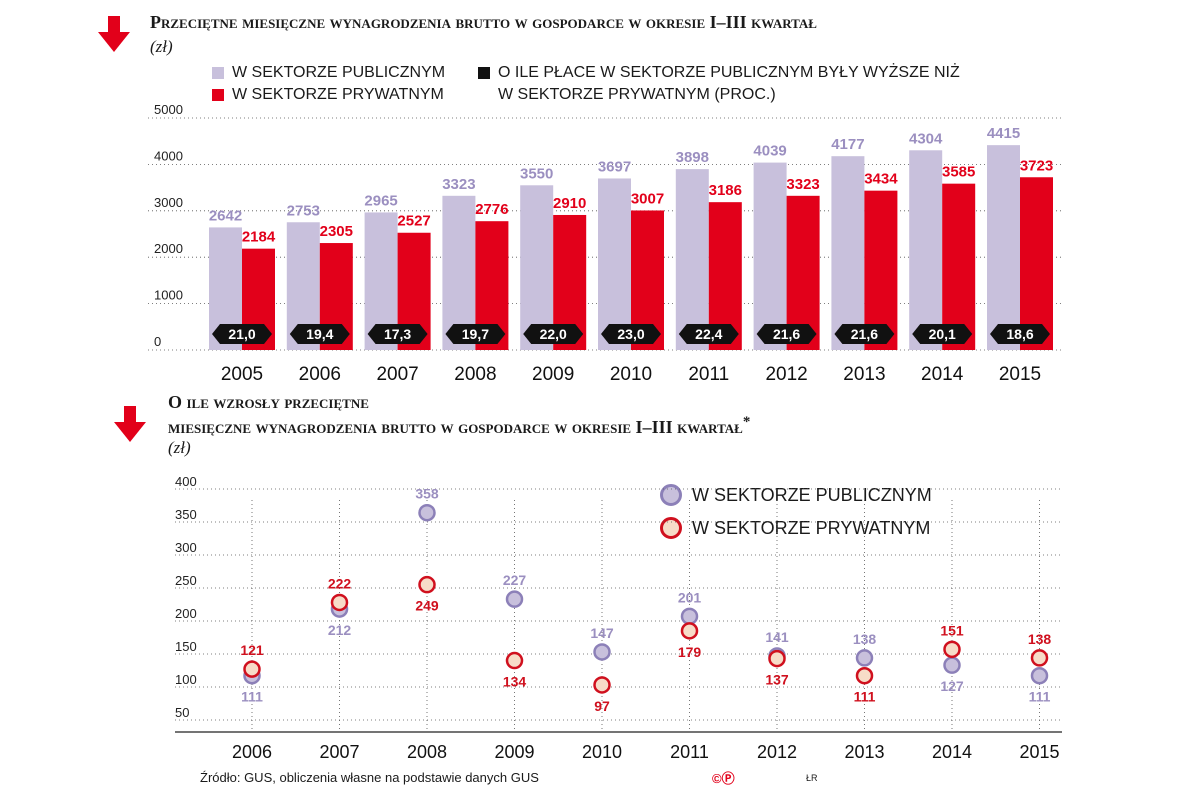  I want to click on diff-value-2012: 21,6, so click(786, 334).